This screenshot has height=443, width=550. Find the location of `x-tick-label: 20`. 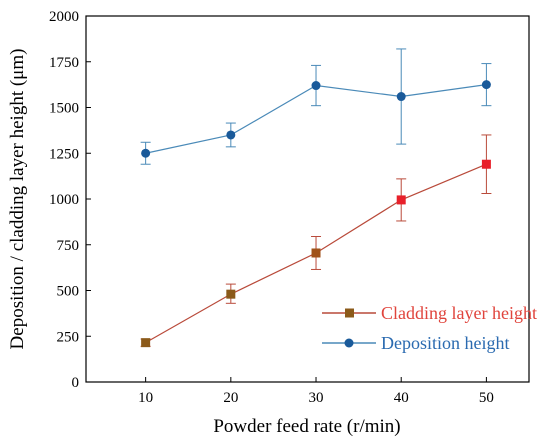

x-tick-label: 20 is located at coordinates (230, 398).